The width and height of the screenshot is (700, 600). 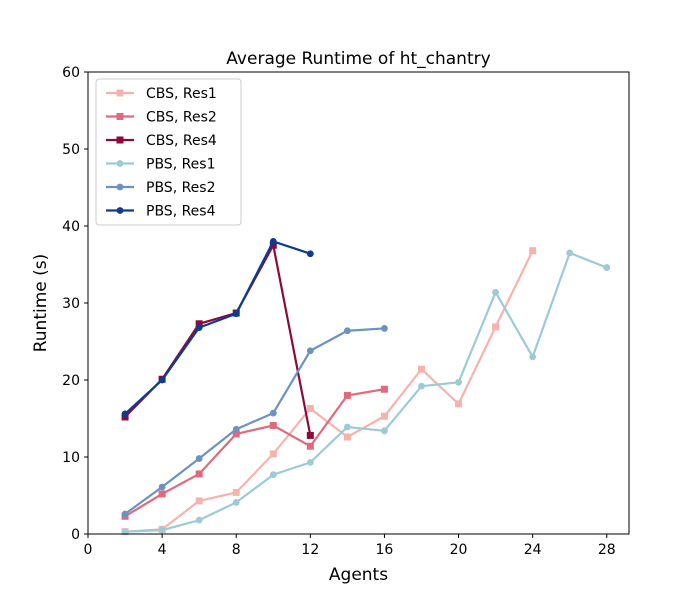 What do you see at coordinates (88, 550) in the screenshot?
I see `x-tick-label: 0` at bounding box center [88, 550].